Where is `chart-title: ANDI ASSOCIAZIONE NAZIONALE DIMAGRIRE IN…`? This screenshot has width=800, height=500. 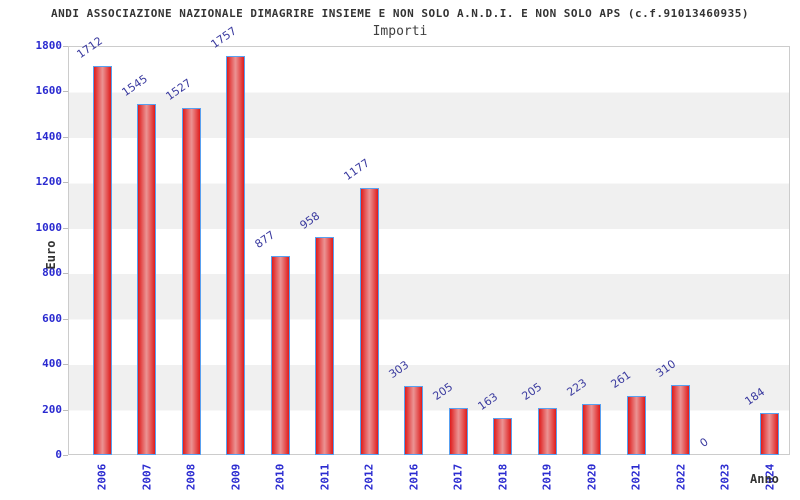
chart-title: ANDI ASSOCIAZIONE NAZIONALE DIMAGRIRE IN… is located at coordinates (399, 13).